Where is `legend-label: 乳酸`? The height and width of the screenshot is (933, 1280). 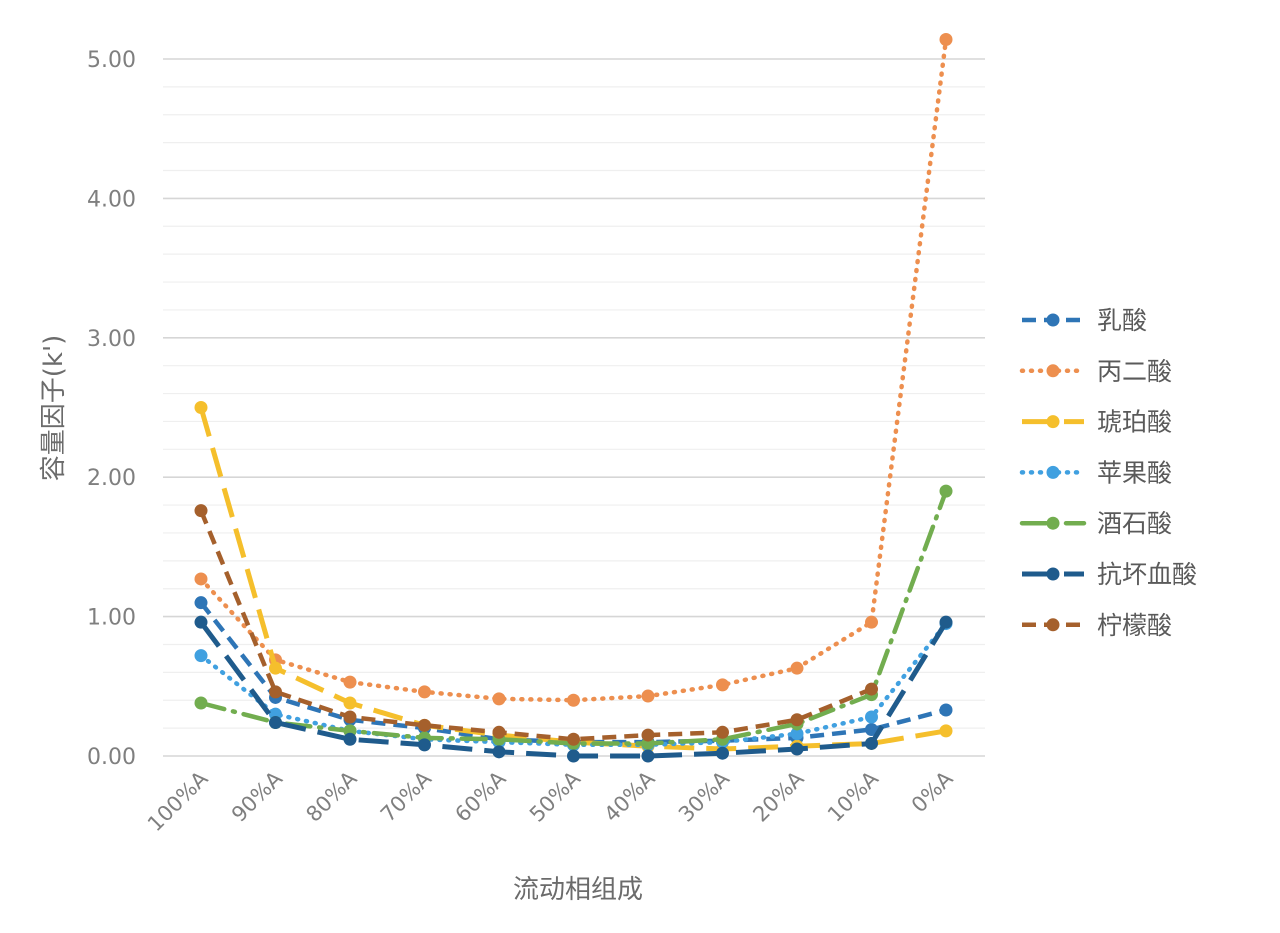 legend-label: 乳酸 is located at coordinates (1122, 320).